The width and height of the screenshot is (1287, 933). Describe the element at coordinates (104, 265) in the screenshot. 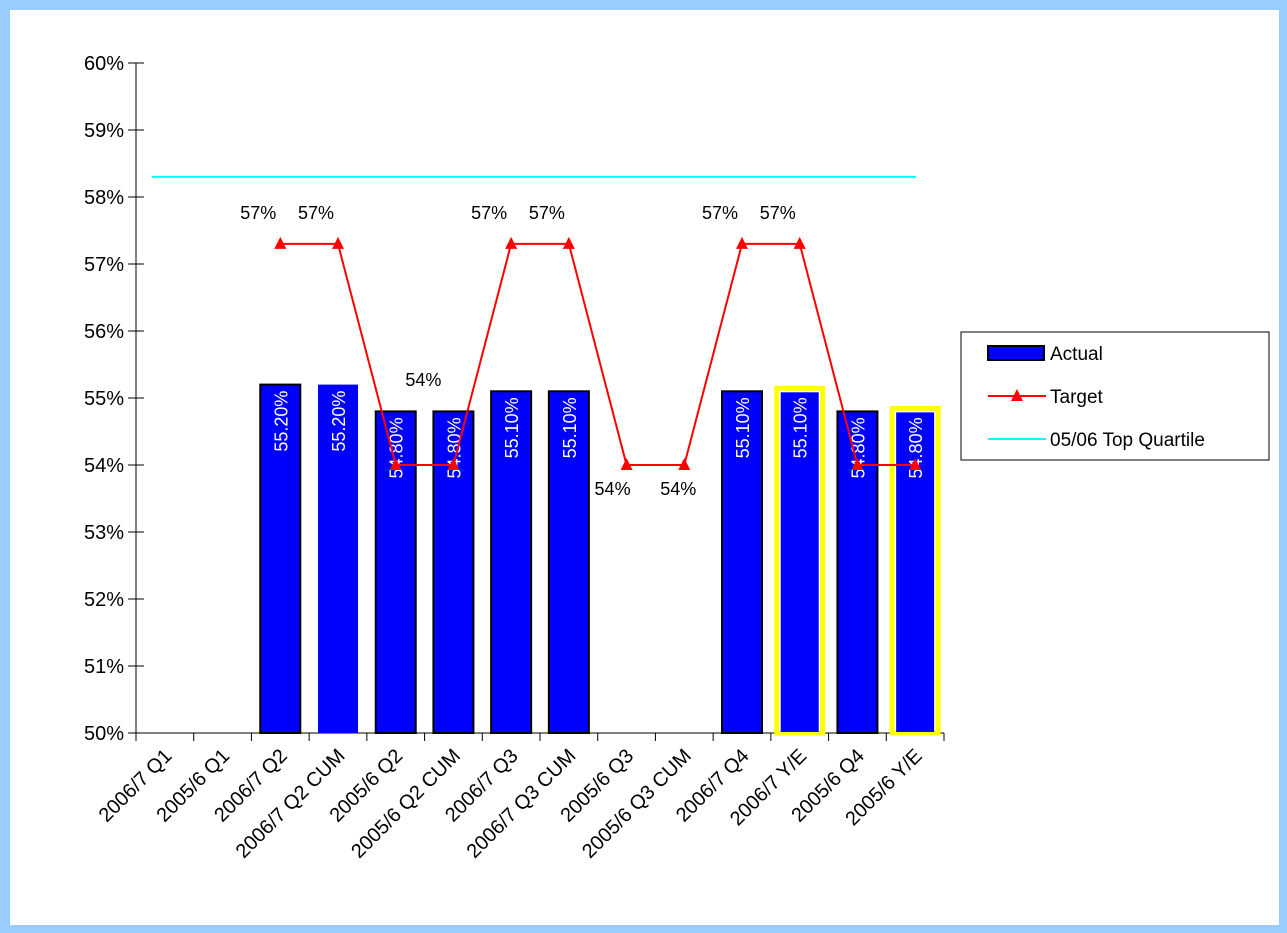

I see `y-tick-label: 57%` at that location.